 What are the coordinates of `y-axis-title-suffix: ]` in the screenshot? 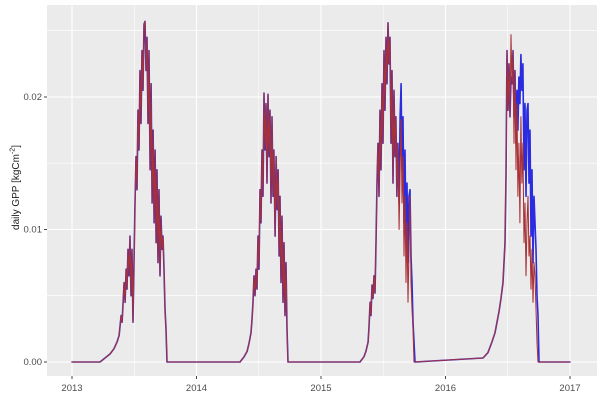 It's located at (16, 146).